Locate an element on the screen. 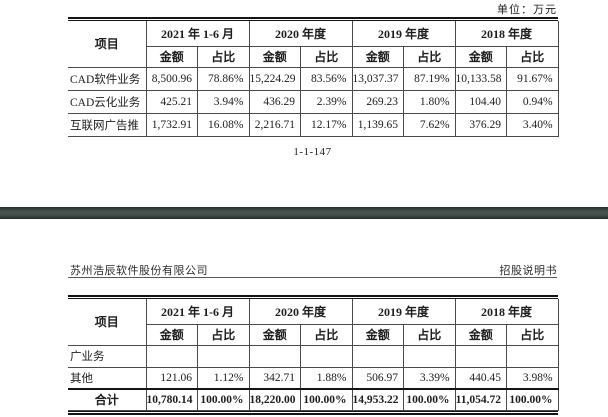 This screenshot has width=608, height=417. table-cell: 269.23 is located at coordinates (378, 101).